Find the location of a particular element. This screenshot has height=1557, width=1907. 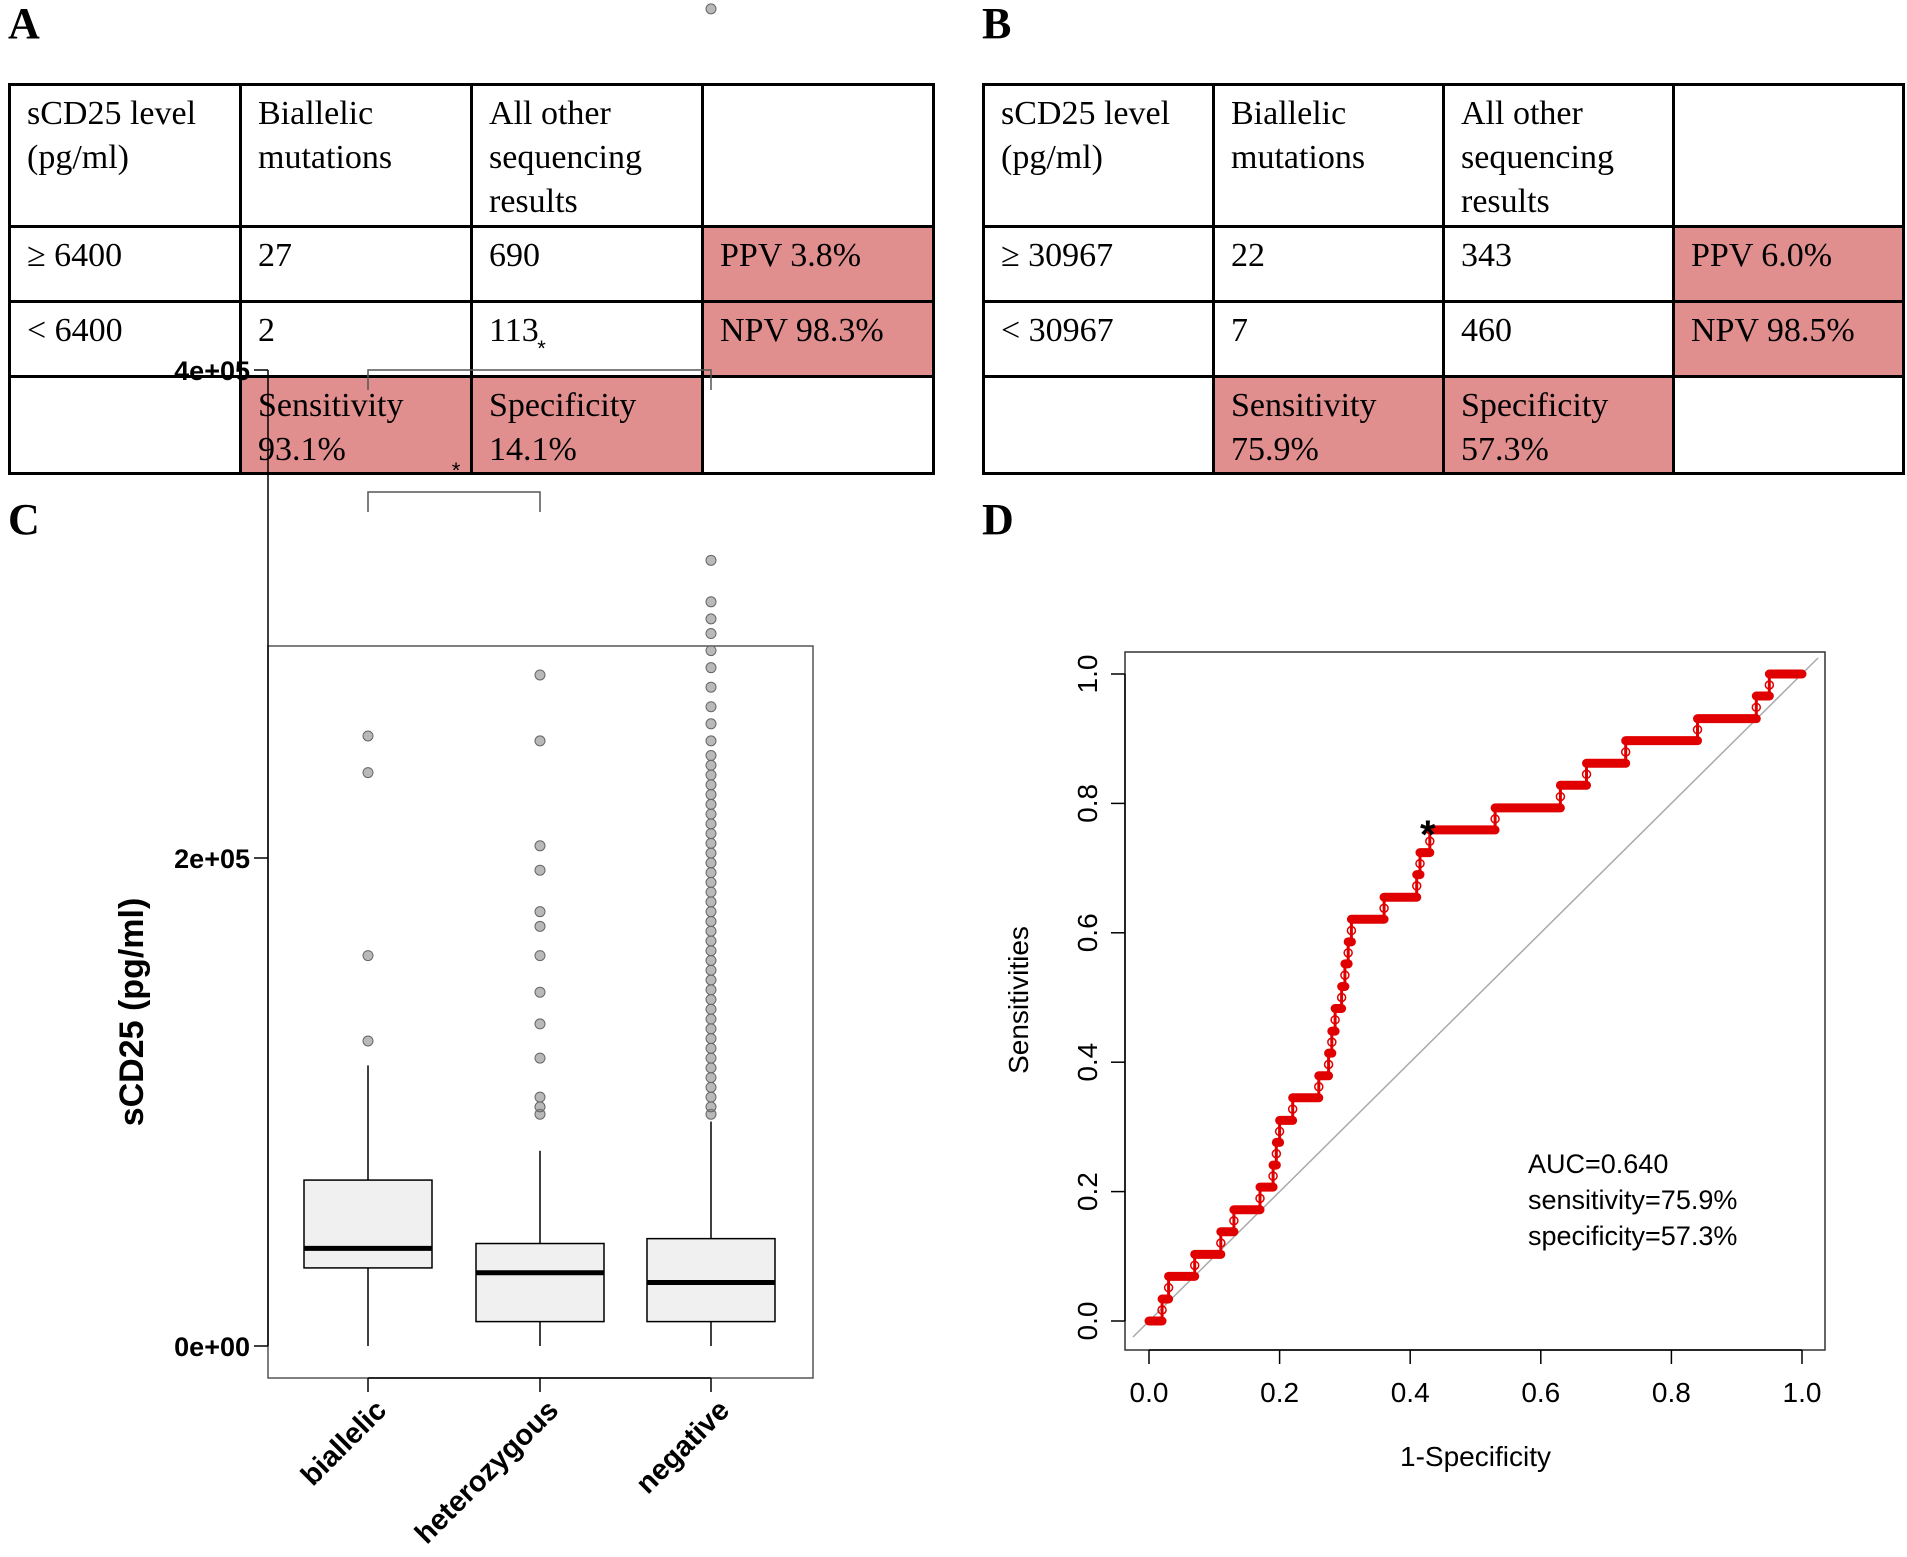

header-line: results is located at coordinates (1505, 202).